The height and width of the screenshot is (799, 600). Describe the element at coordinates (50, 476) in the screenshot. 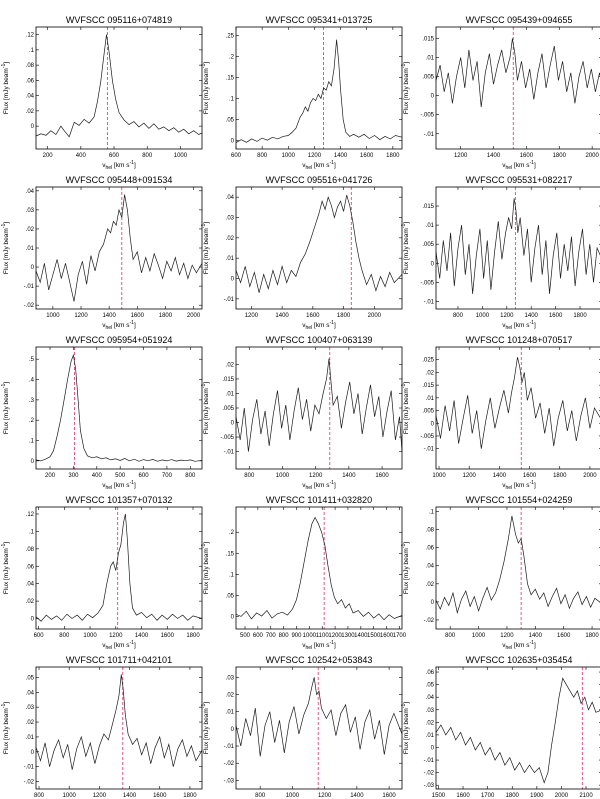

I see `x-tick-label: 200` at that location.